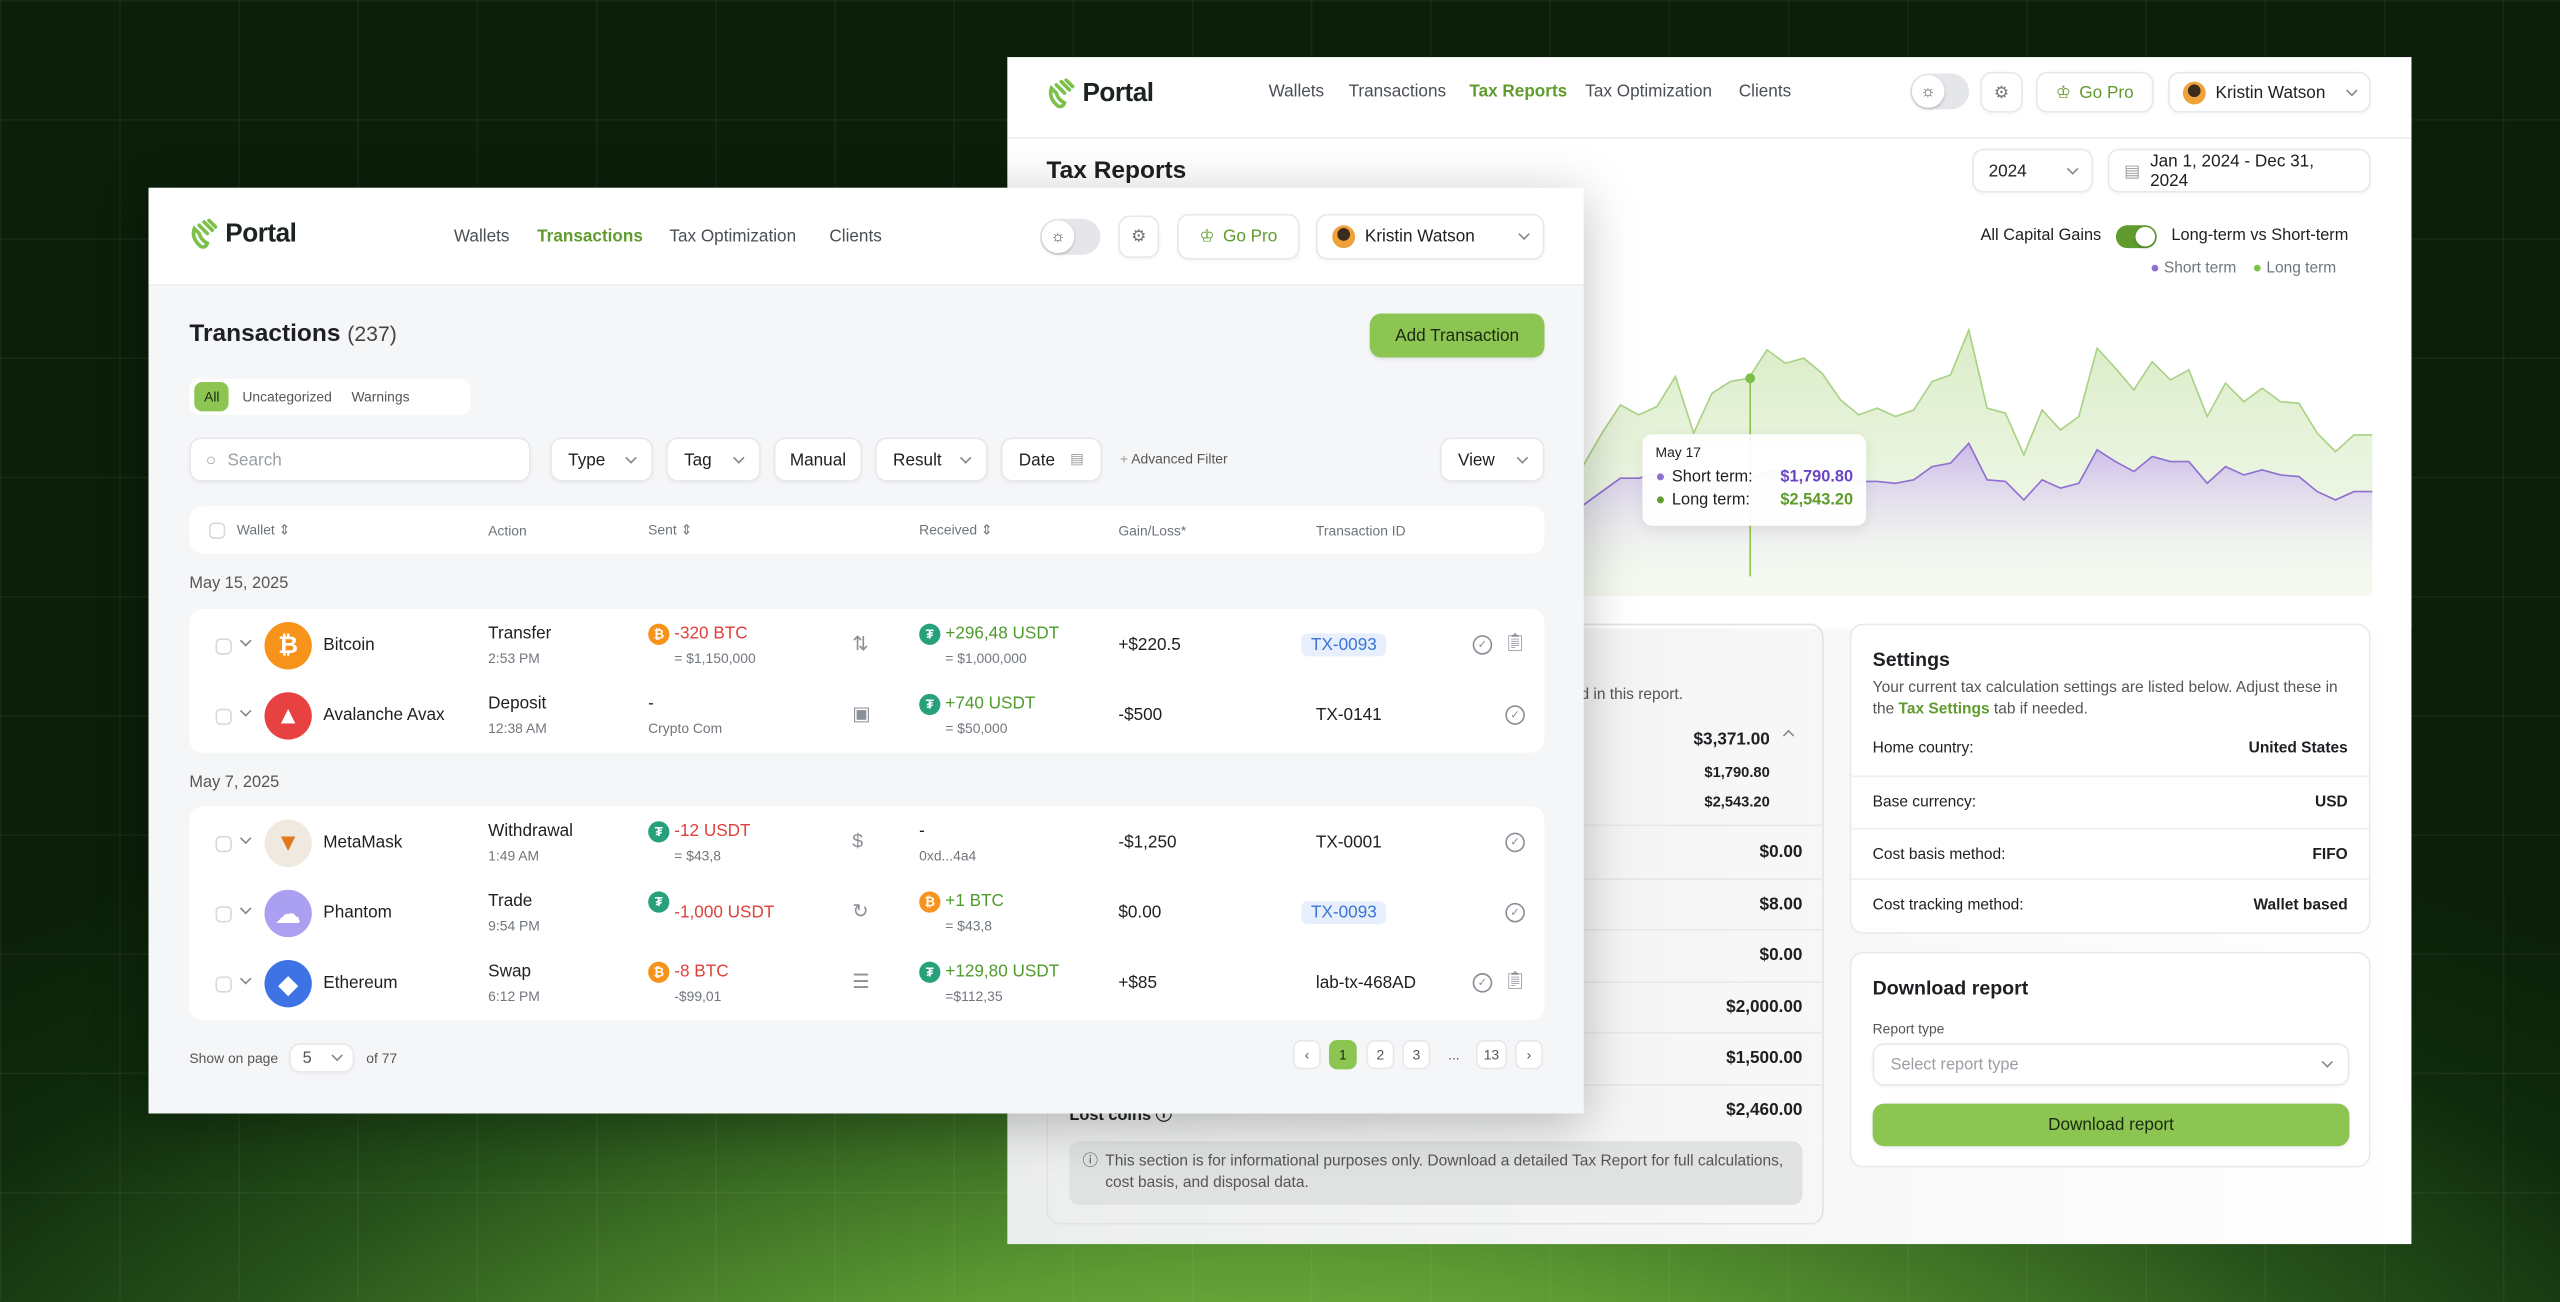 Image resolution: width=2560 pixels, height=1302 pixels. Describe the element at coordinates (739, 457) in the screenshot. I see `chevron-down-icon` at that location.